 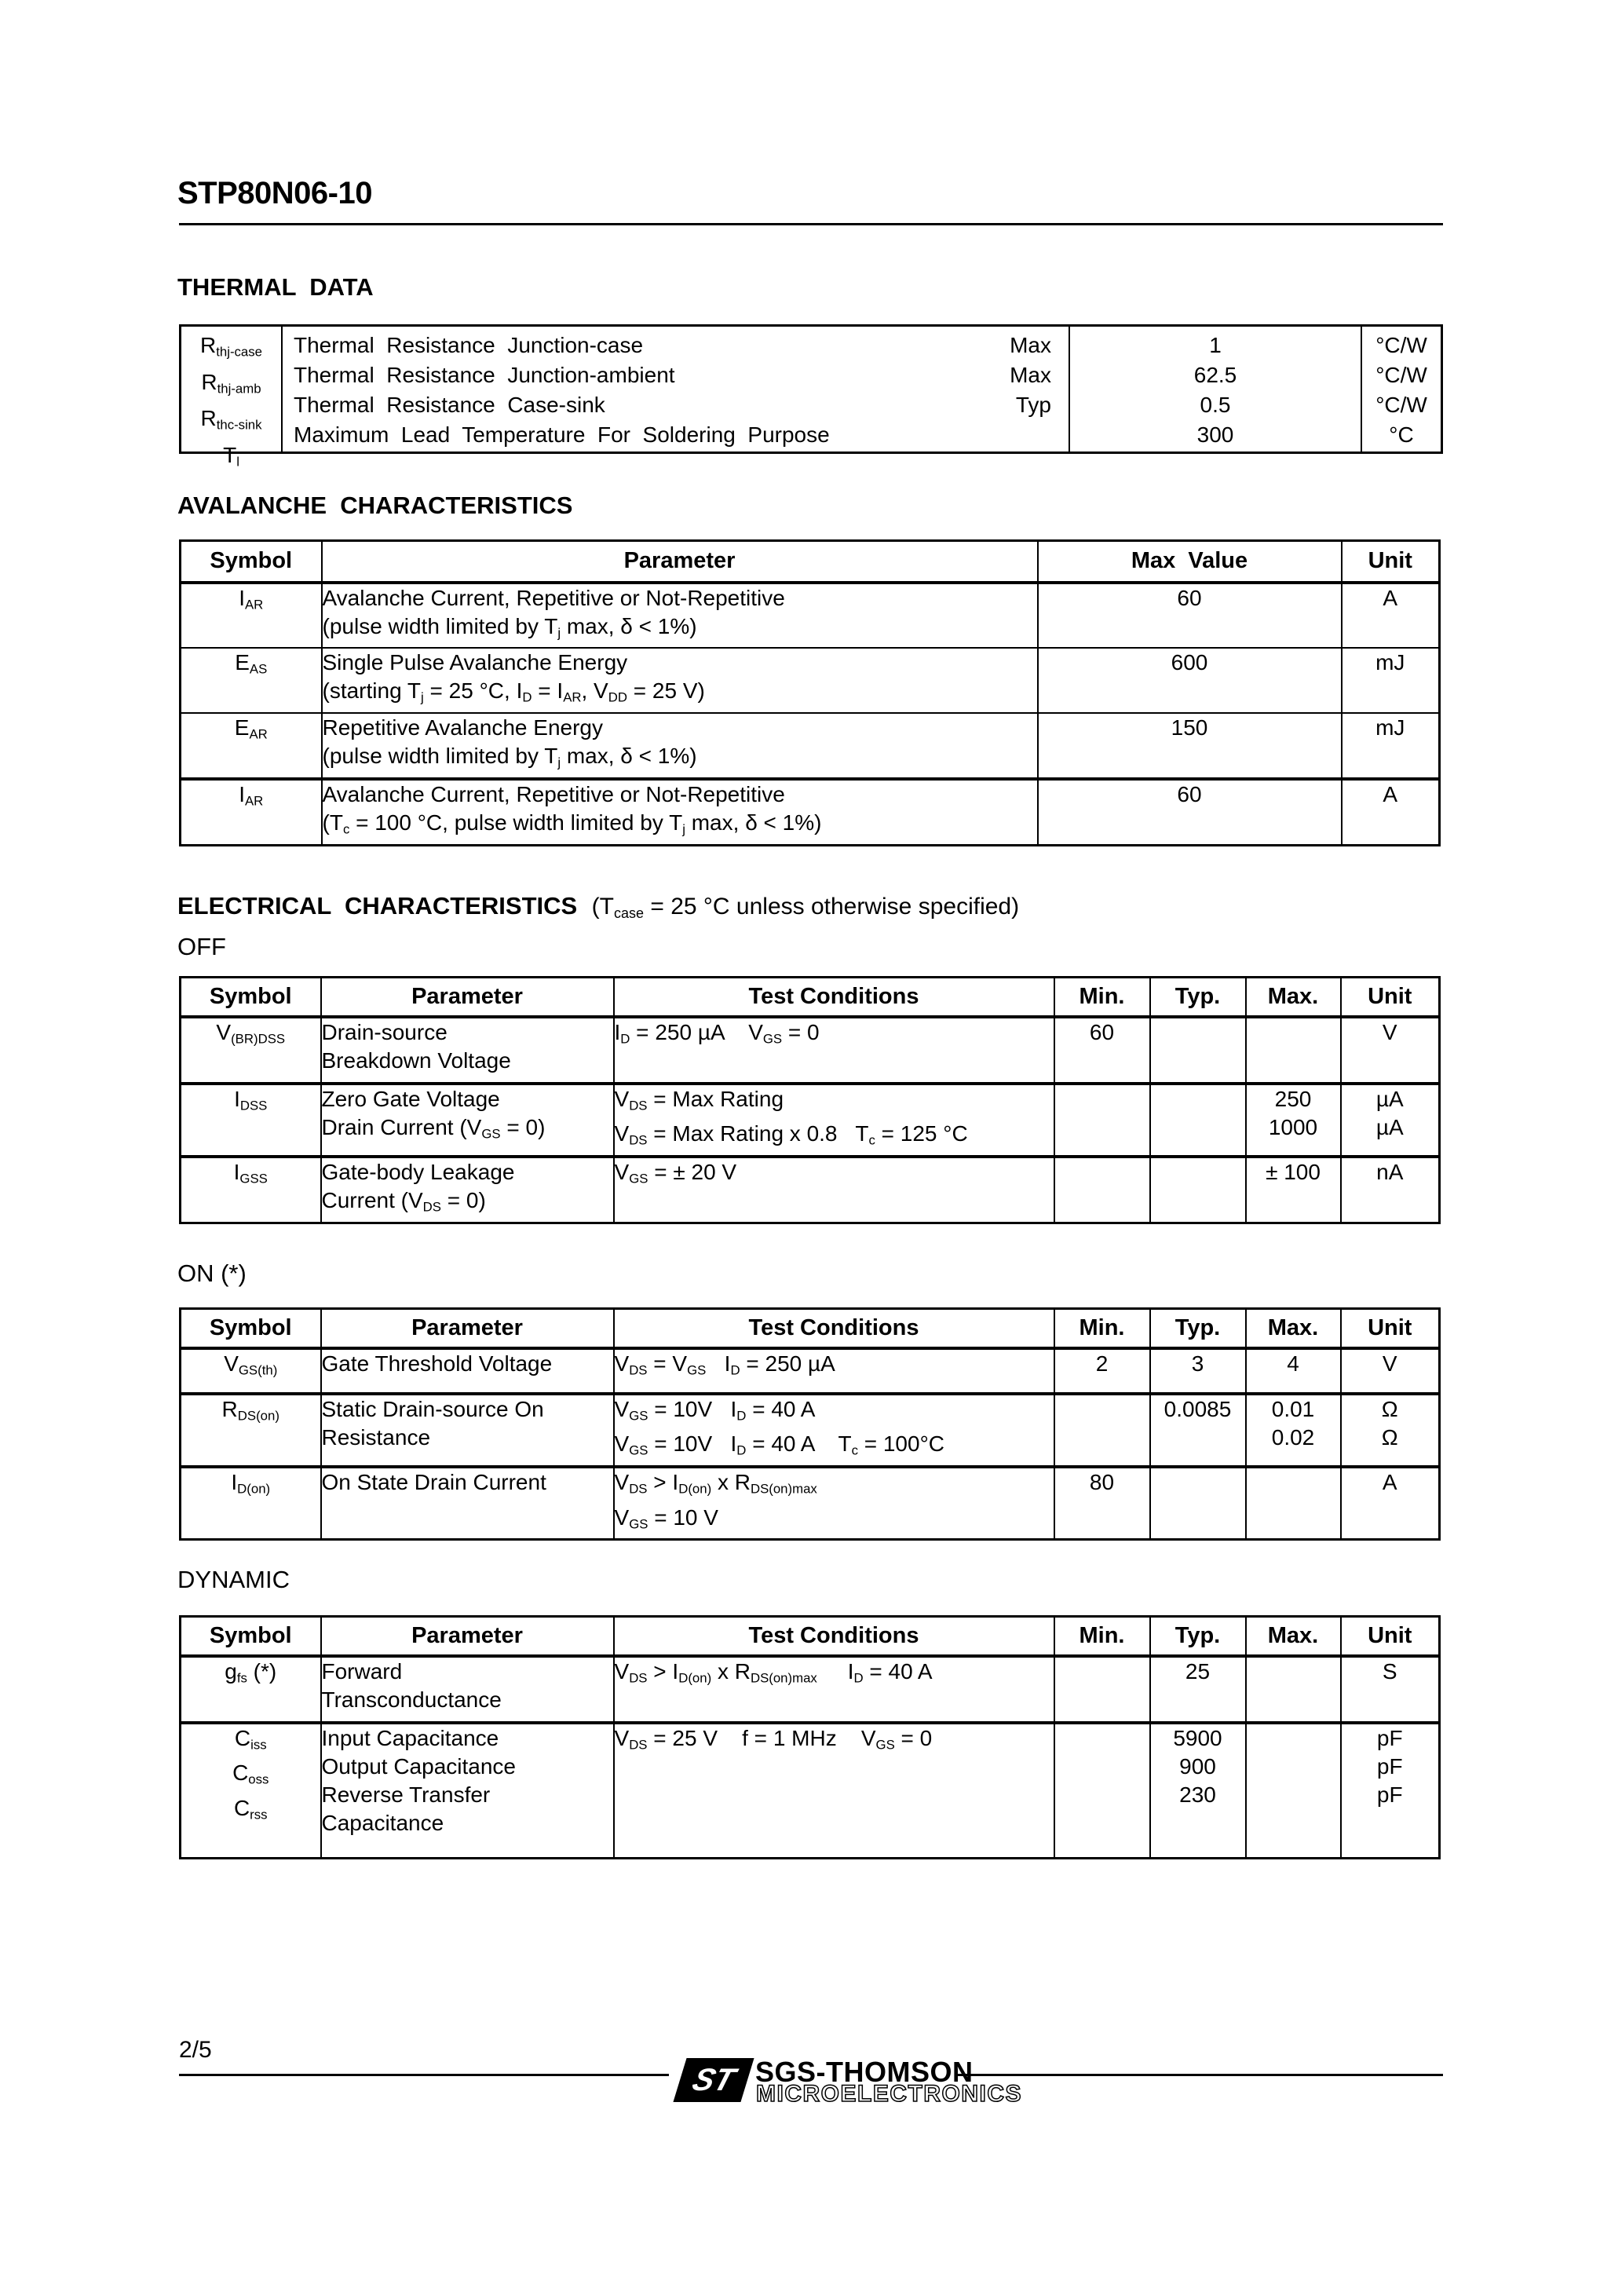 What do you see at coordinates (251, 1099) in the screenshot?
I see `symbol-text: IDSS` at bounding box center [251, 1099].